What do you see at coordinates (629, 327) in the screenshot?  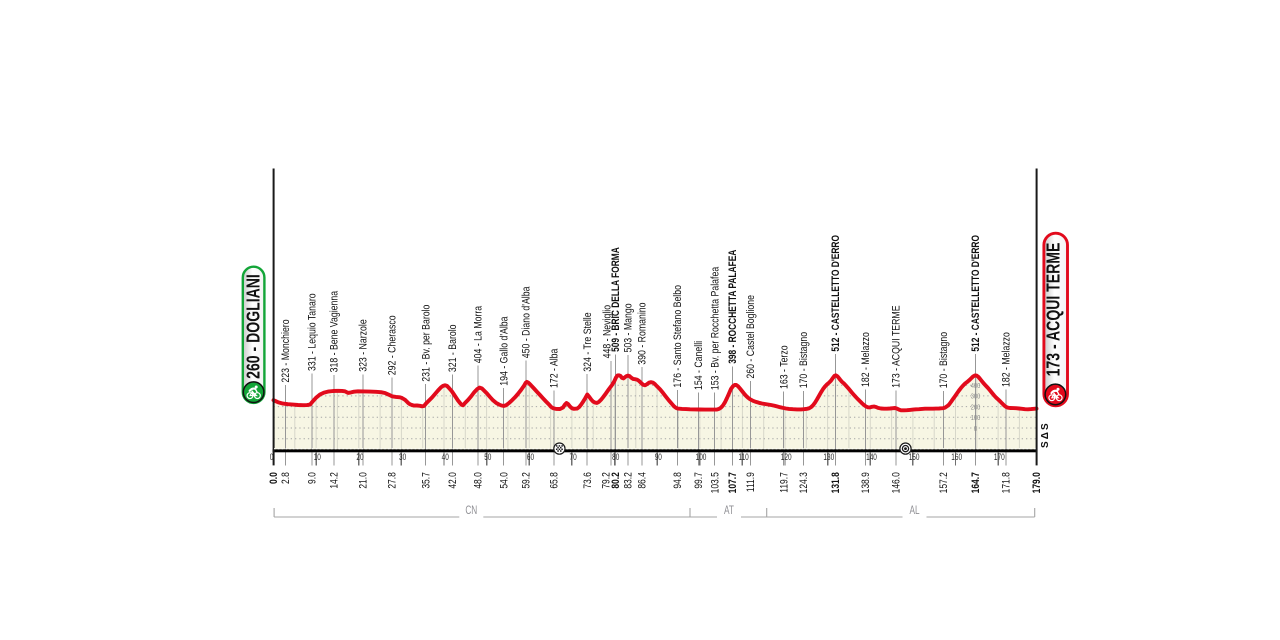 I see `svg-text: 503 - Mango` at bounding box center [629, 327].